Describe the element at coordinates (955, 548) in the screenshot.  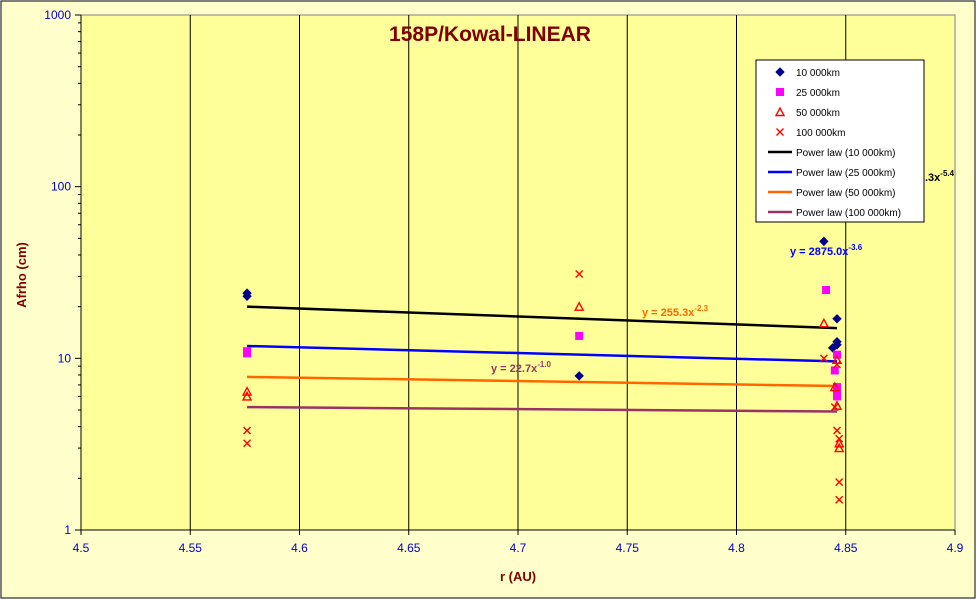
I see `x-tick-label: 4.9` at that location.